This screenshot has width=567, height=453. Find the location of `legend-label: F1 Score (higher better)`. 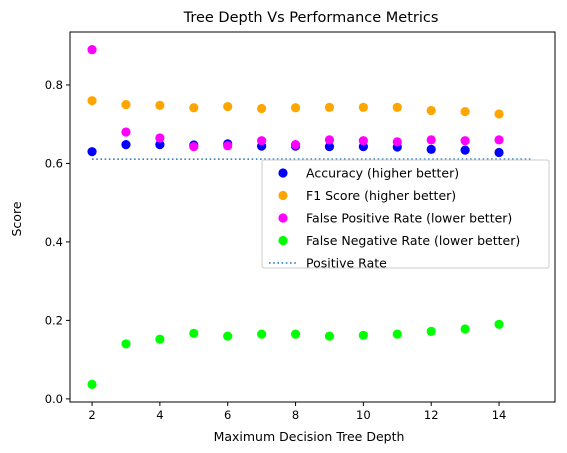

legend-label: F1 Score (higher better) is located at coordinates (381, 195).